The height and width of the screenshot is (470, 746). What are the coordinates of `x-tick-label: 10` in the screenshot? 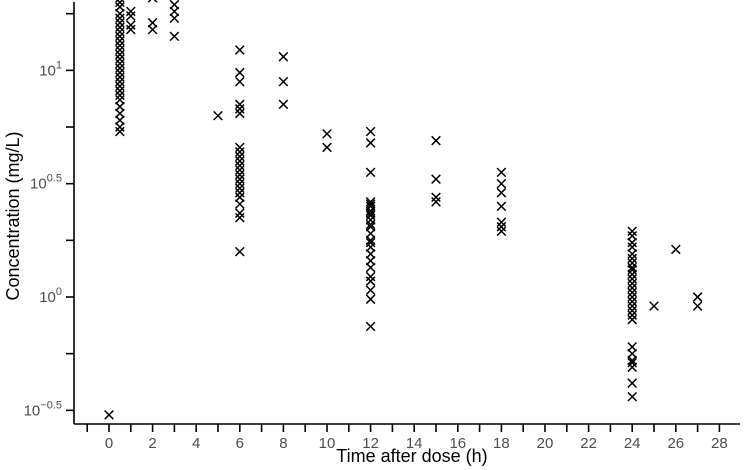 It's located at (327, 443).